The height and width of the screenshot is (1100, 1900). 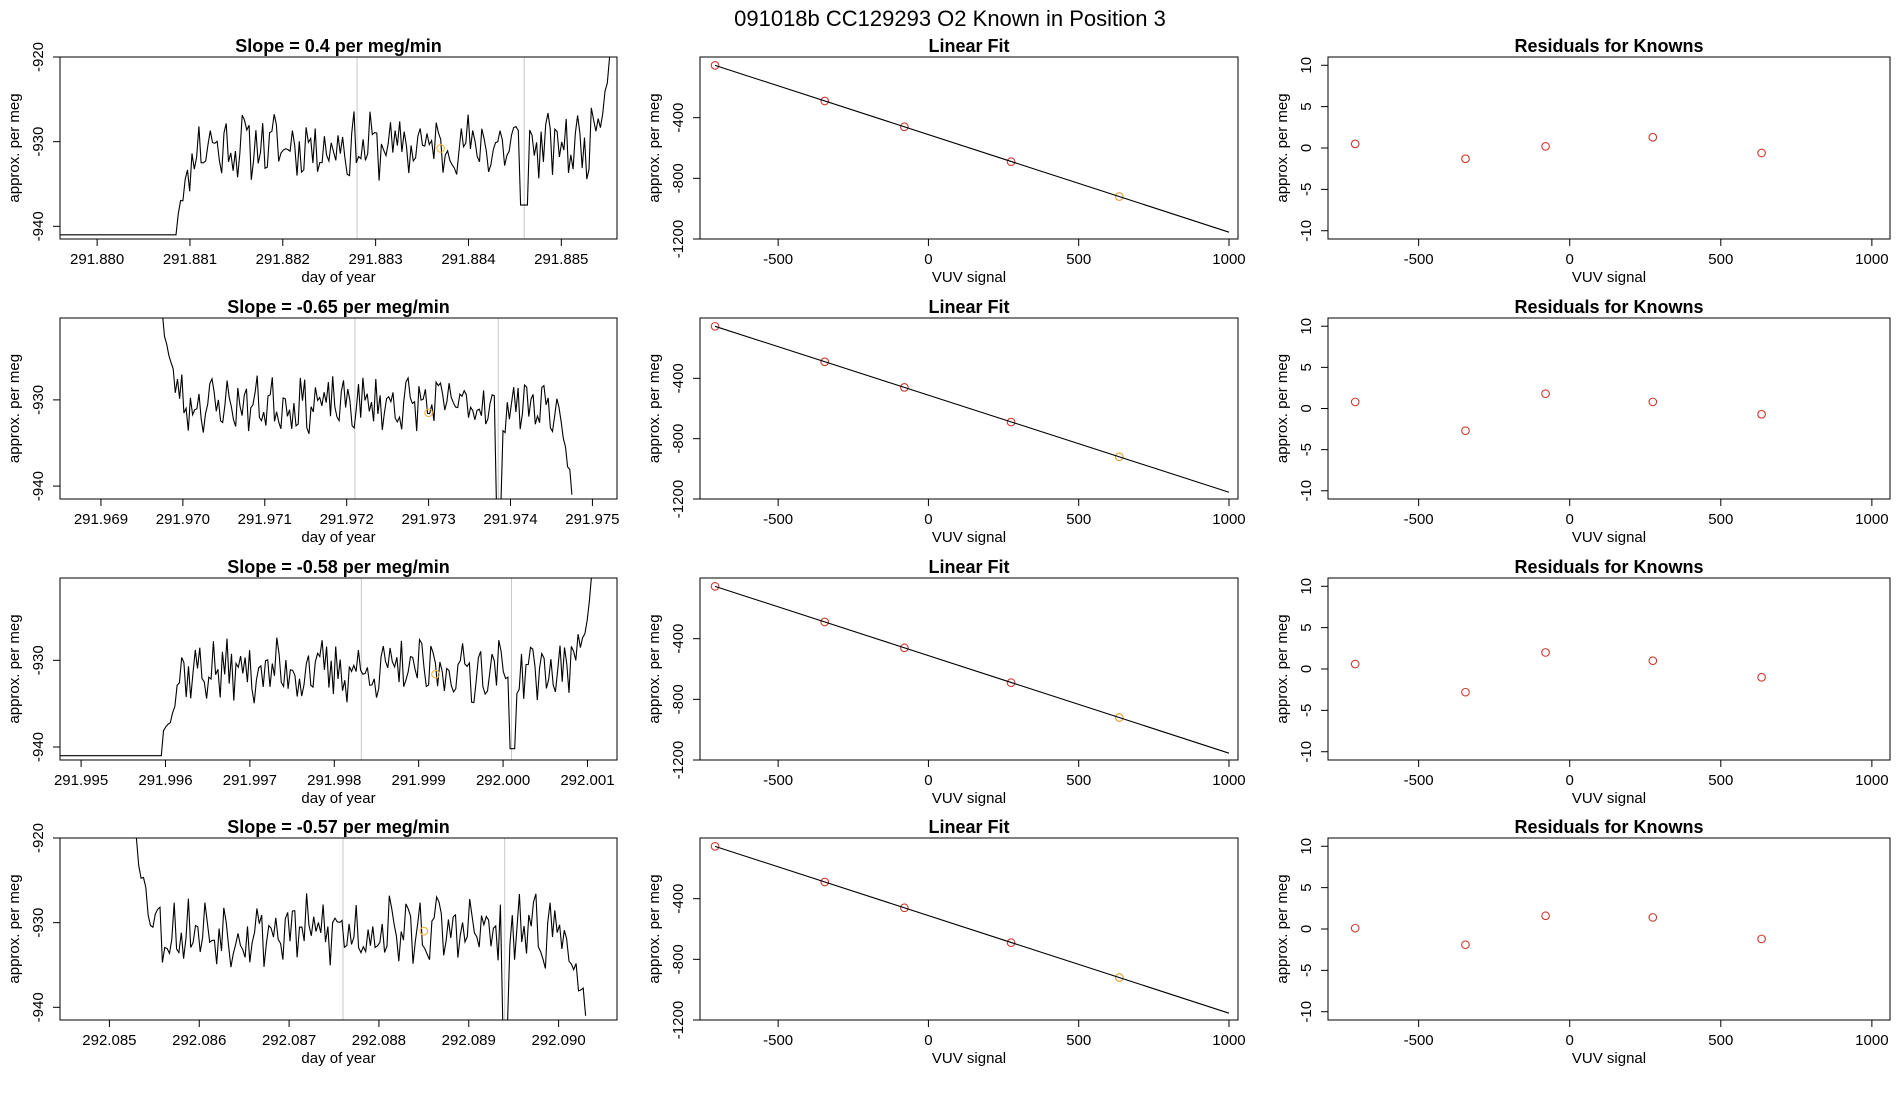 What do you see at coordinates (1570, 519) in the screenshot?
I see `x-tick-label: 0` at bounding box center [1570, 519].